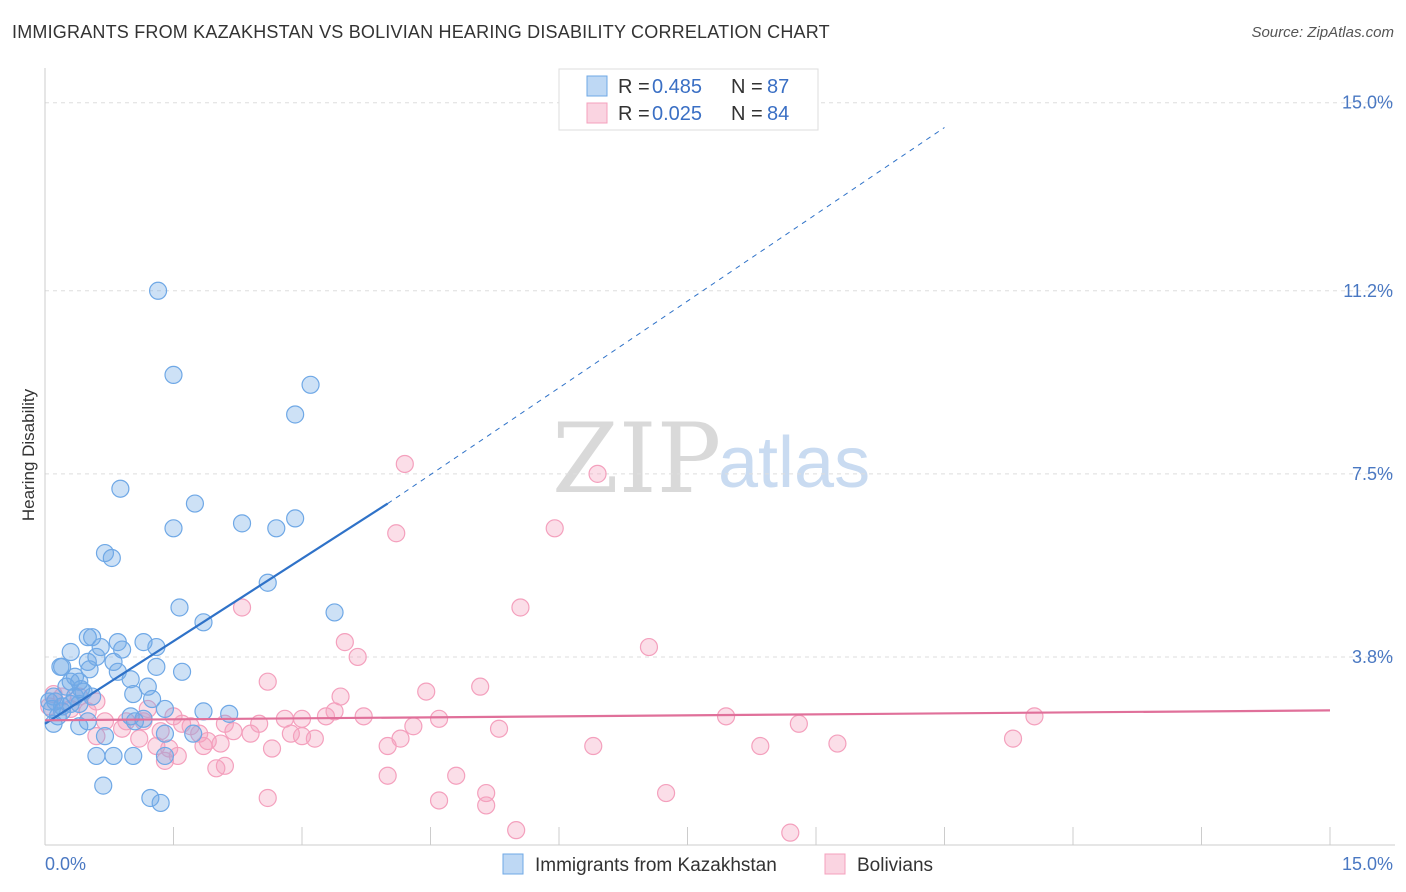  I want to click on y-tick-label: 7.5%, so click(1372, 474).